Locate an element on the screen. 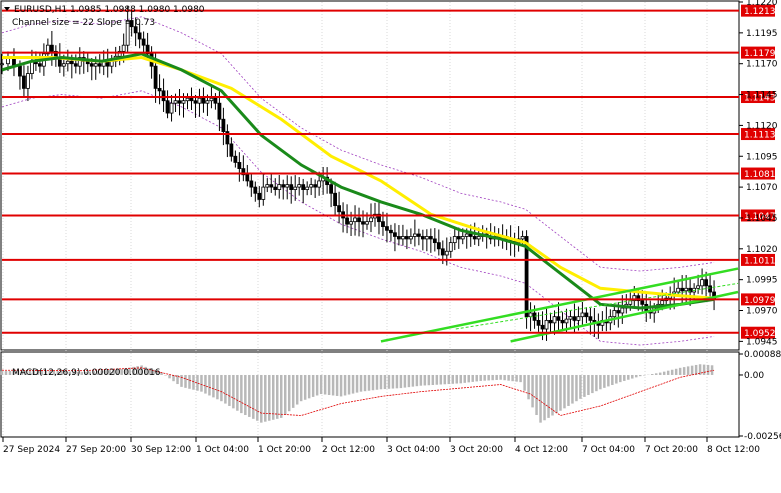 The image size is (781, 493). level-price-label: 1.1179 is located at coordinates (760, 54).